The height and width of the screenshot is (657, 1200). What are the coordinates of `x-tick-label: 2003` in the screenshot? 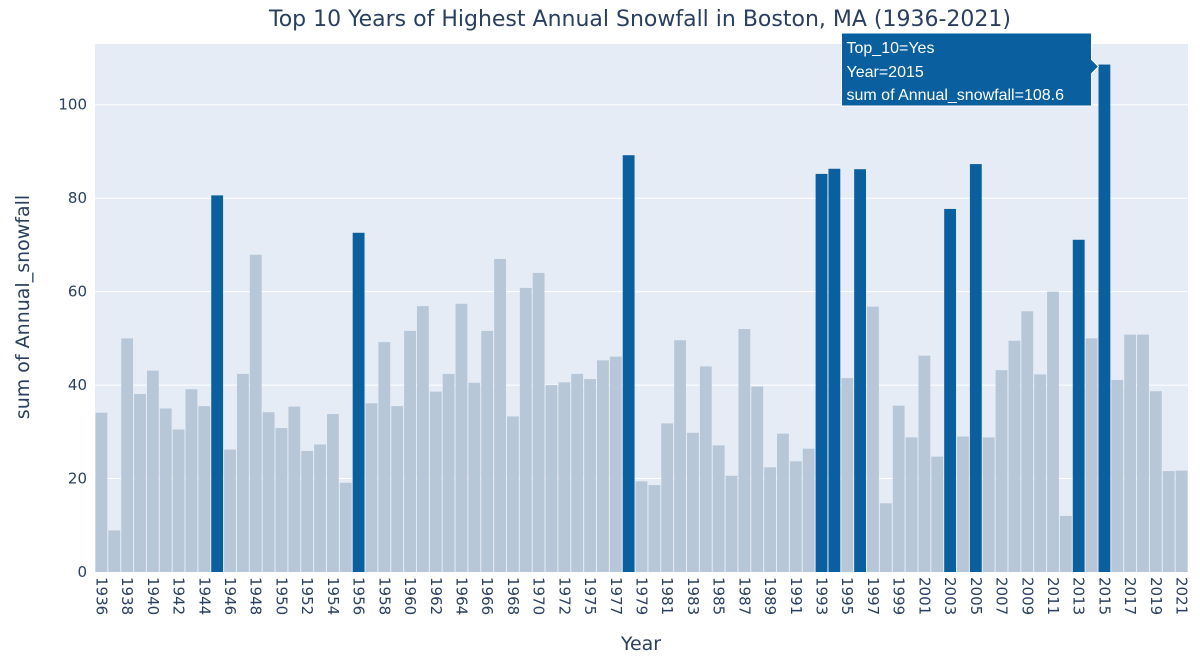 It's located at (950, 596).